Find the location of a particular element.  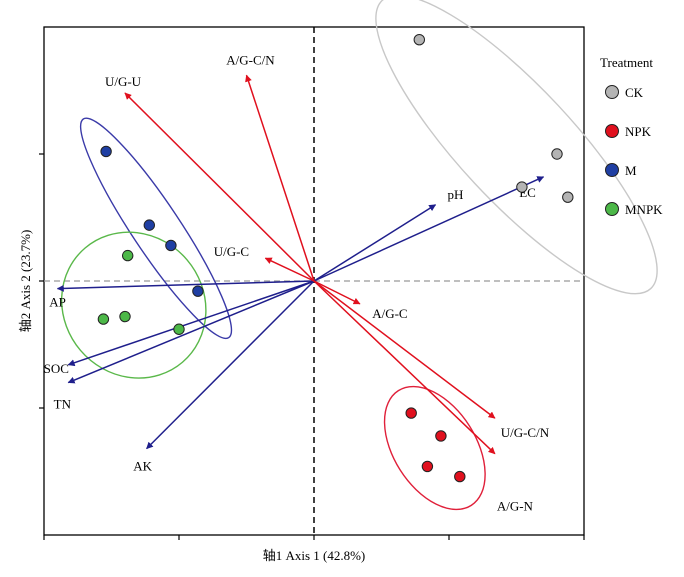

enzyme-arrow-a-g-c is located at coordinates (337, 292).